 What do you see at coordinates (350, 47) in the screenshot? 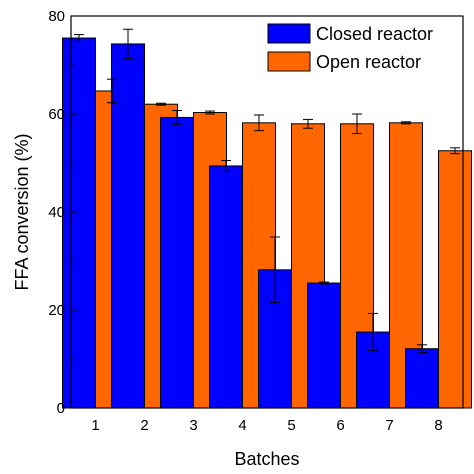
I see `legend: Closed reactor Open reactor` at bounding box center [350, 47].